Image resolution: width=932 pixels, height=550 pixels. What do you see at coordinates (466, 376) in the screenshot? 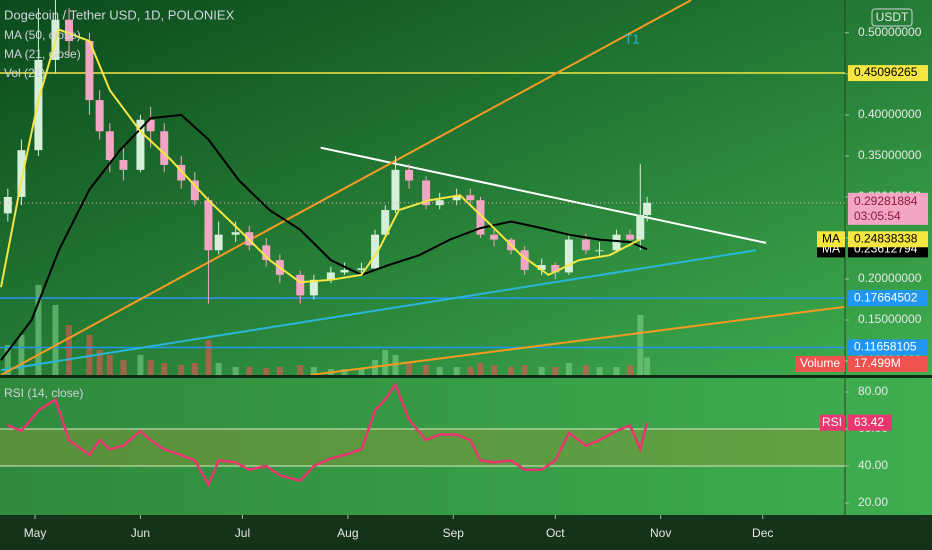
I see `panel-divider` at bounding box center [466, 376].